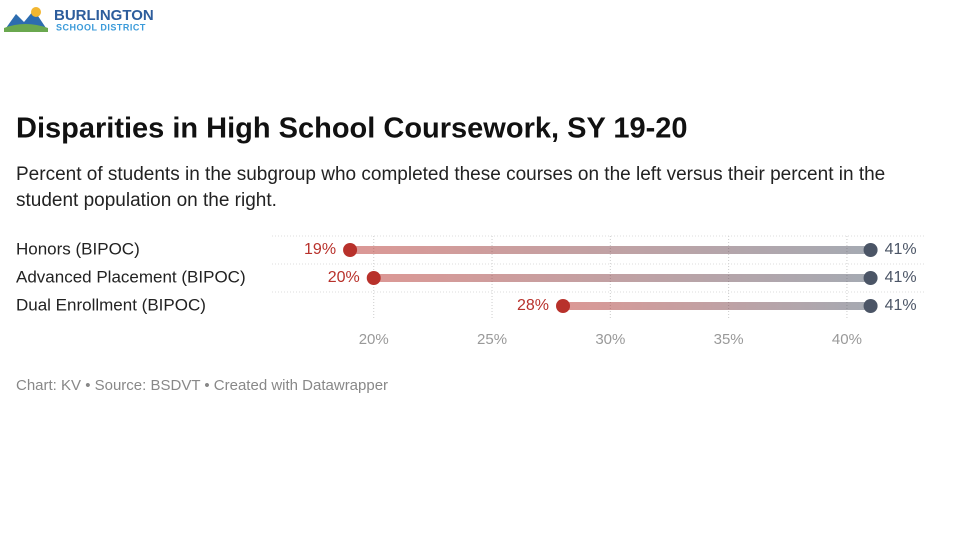  Describe the element at coordinates (36, 12) in the screenshot. I see `logo-sun` at that location.